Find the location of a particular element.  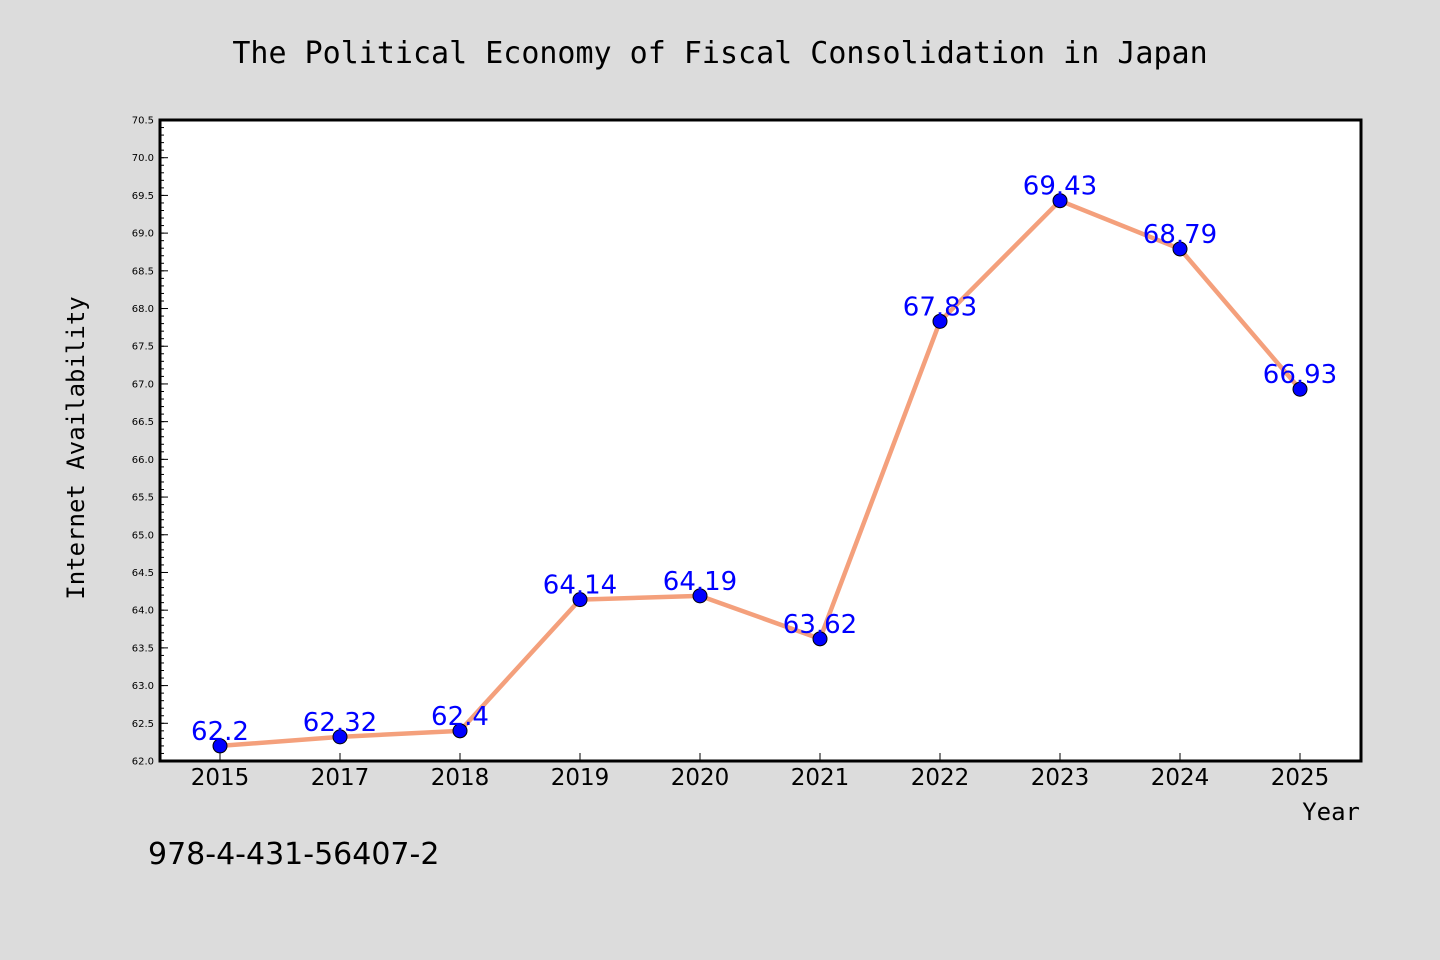

data-label: 64.14 is located at coordinates (580, 586).